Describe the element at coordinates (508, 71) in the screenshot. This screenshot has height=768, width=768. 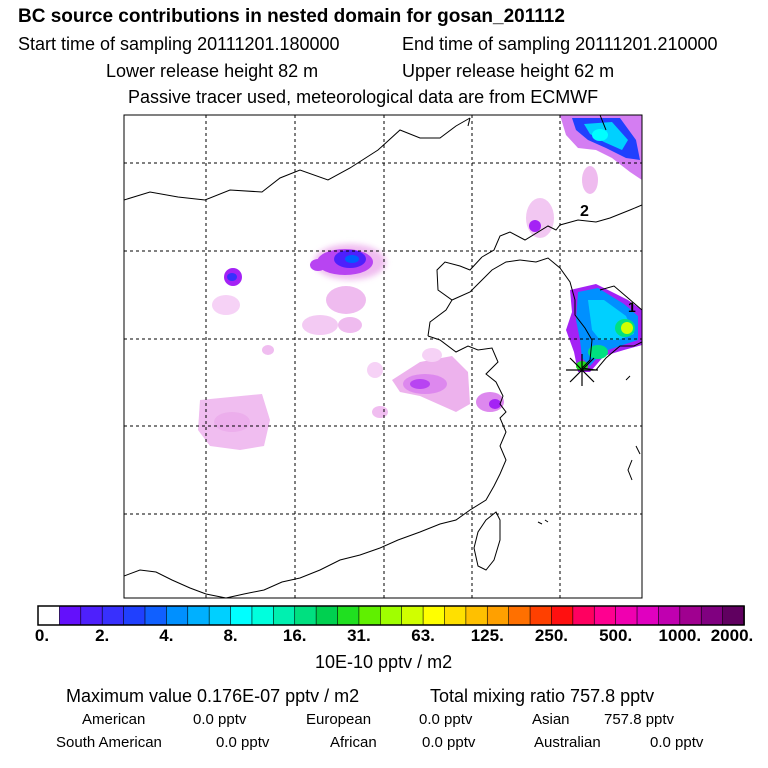
I see `upper-height-label: Upper release height 62 m` at that location.